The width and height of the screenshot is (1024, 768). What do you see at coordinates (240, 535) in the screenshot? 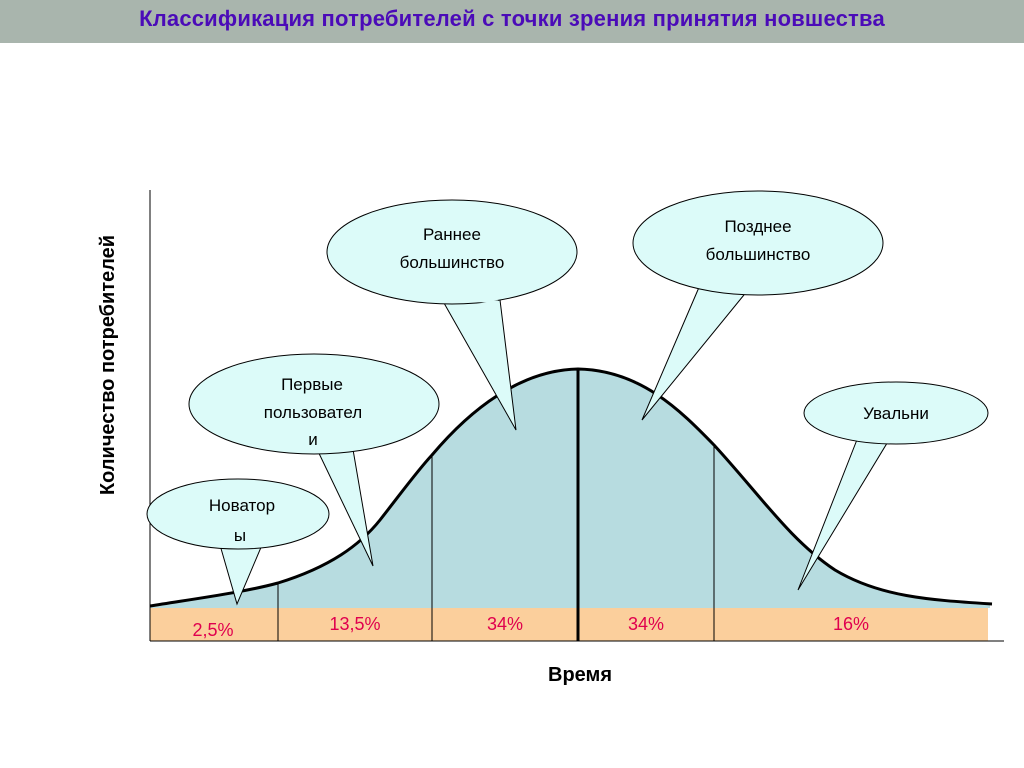
I see `bubble-innovators-line-2: ы` at bounding box center [240, 535].